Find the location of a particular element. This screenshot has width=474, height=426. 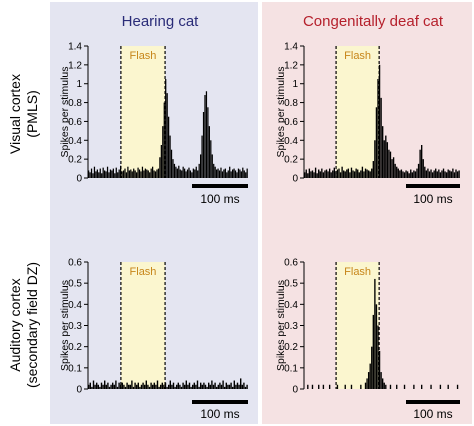

scale-bar-label: 100 ms is located at coordinates (219, 414).